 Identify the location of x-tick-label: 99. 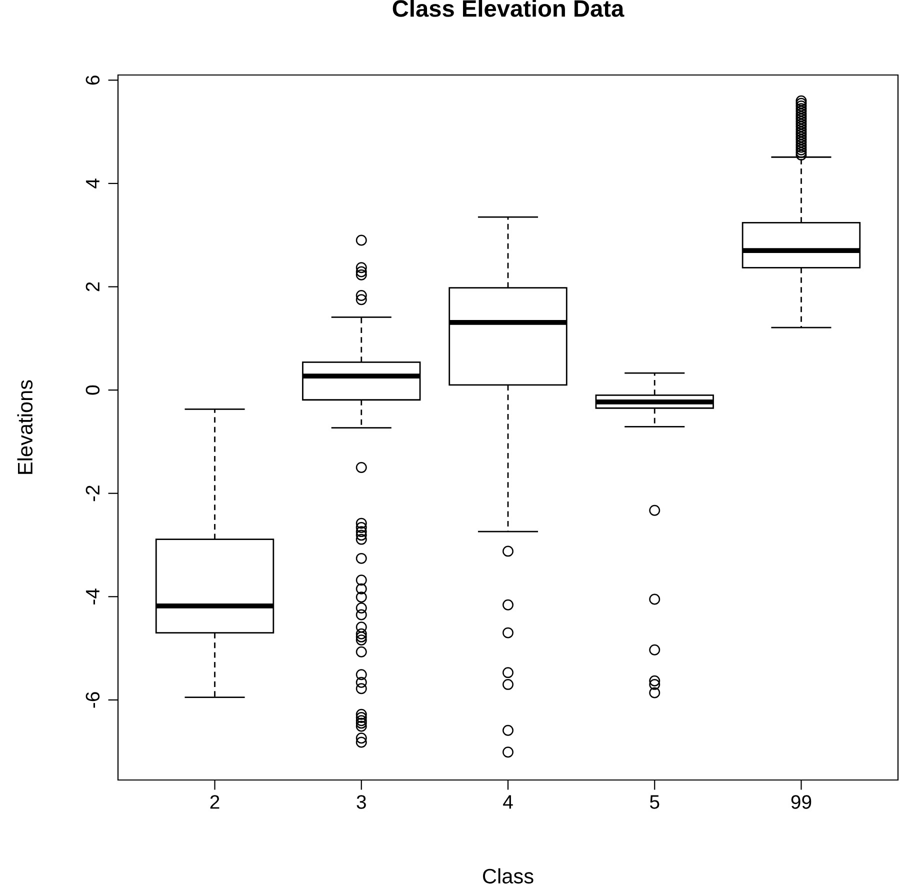
(801, 802).